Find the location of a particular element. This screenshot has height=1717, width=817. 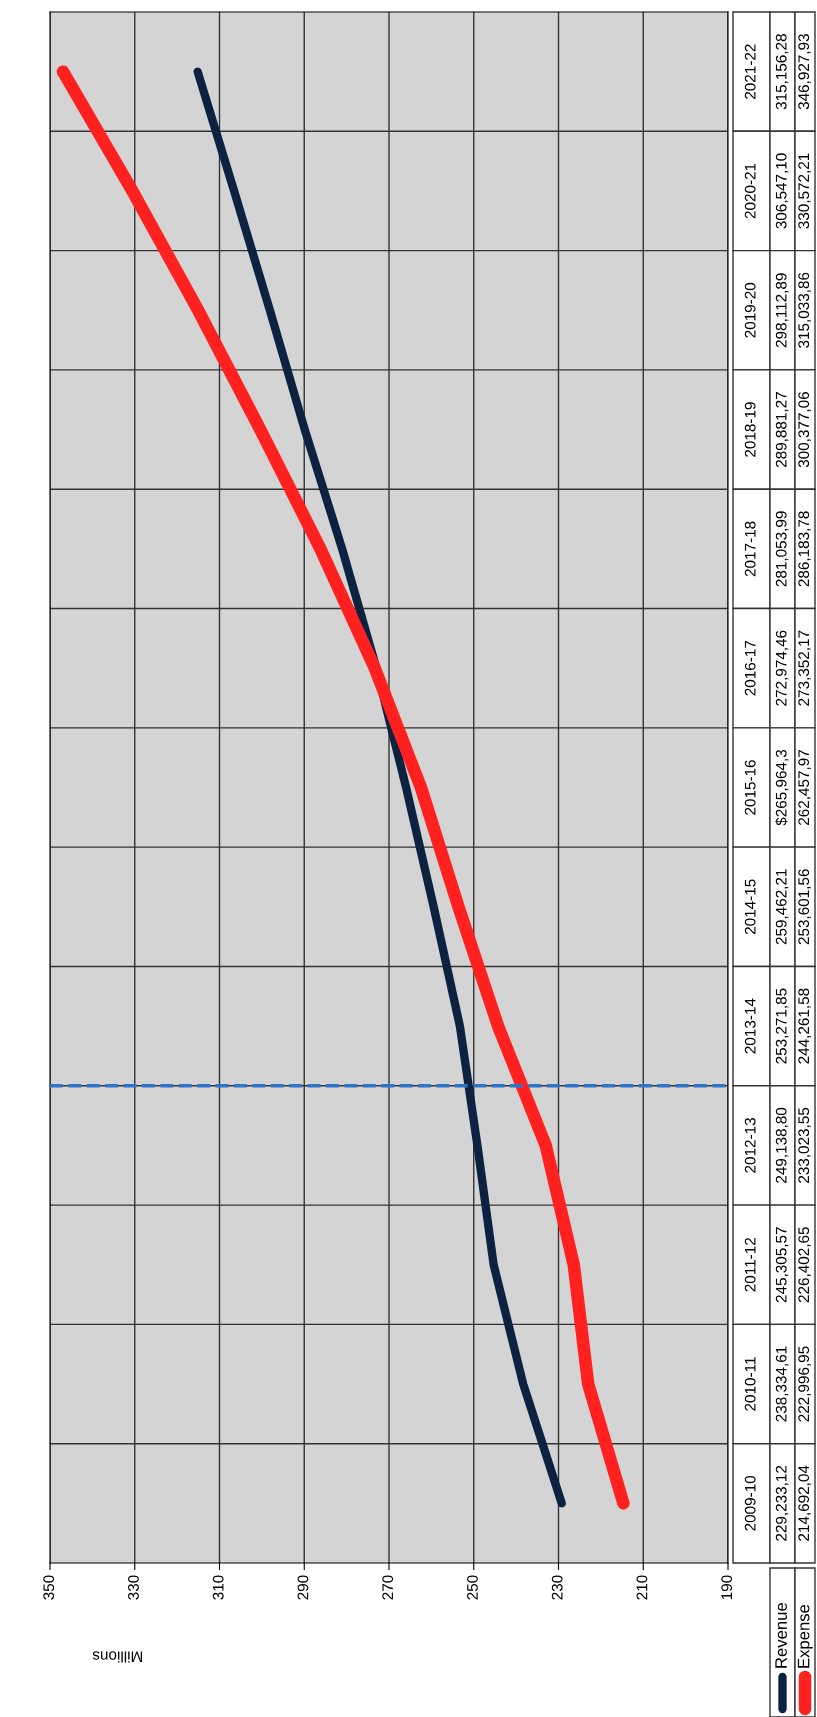

y-tick-label: 2018-19 is located at coordinates (750, 429).